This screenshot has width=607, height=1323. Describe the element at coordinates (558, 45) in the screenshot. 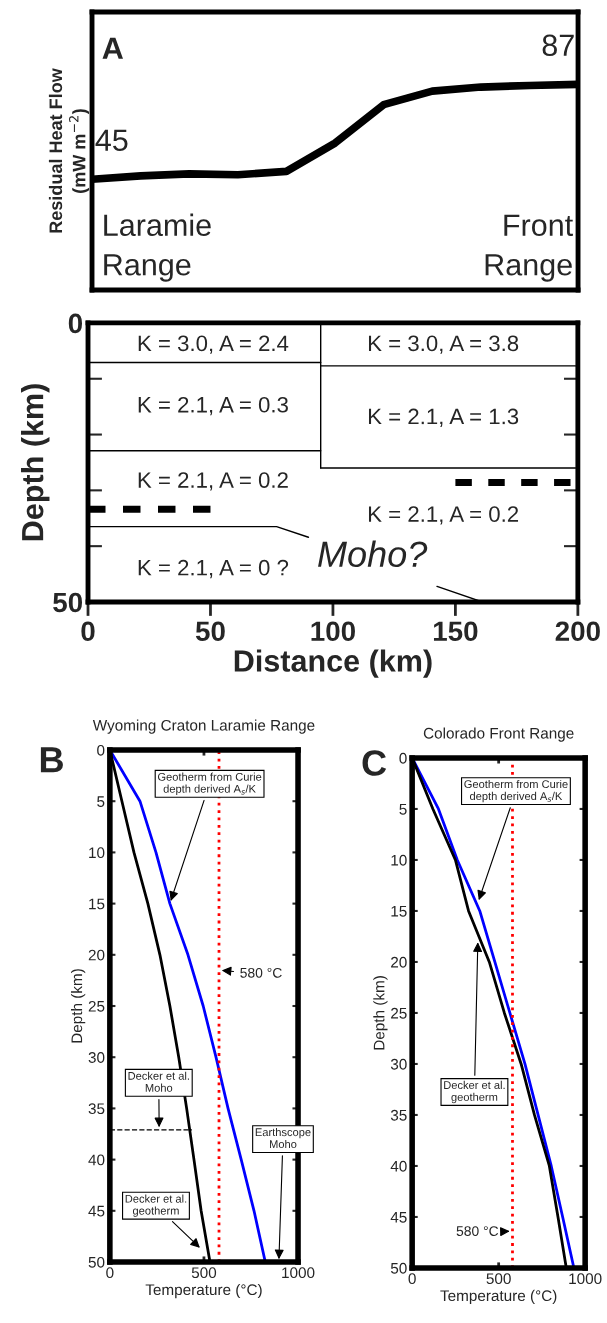

I see `data-label: 87` at that location.